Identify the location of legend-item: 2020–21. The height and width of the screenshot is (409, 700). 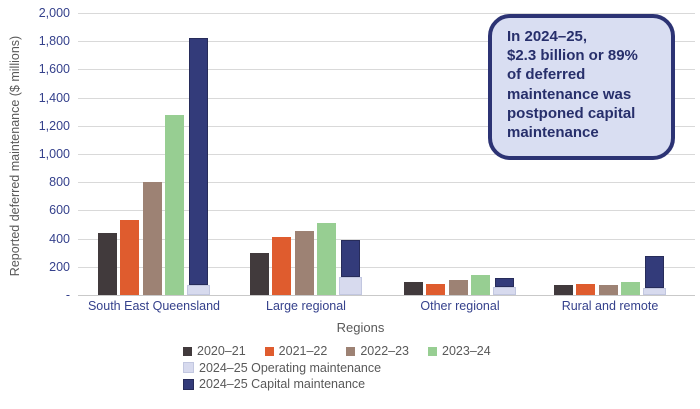
(214, 351).